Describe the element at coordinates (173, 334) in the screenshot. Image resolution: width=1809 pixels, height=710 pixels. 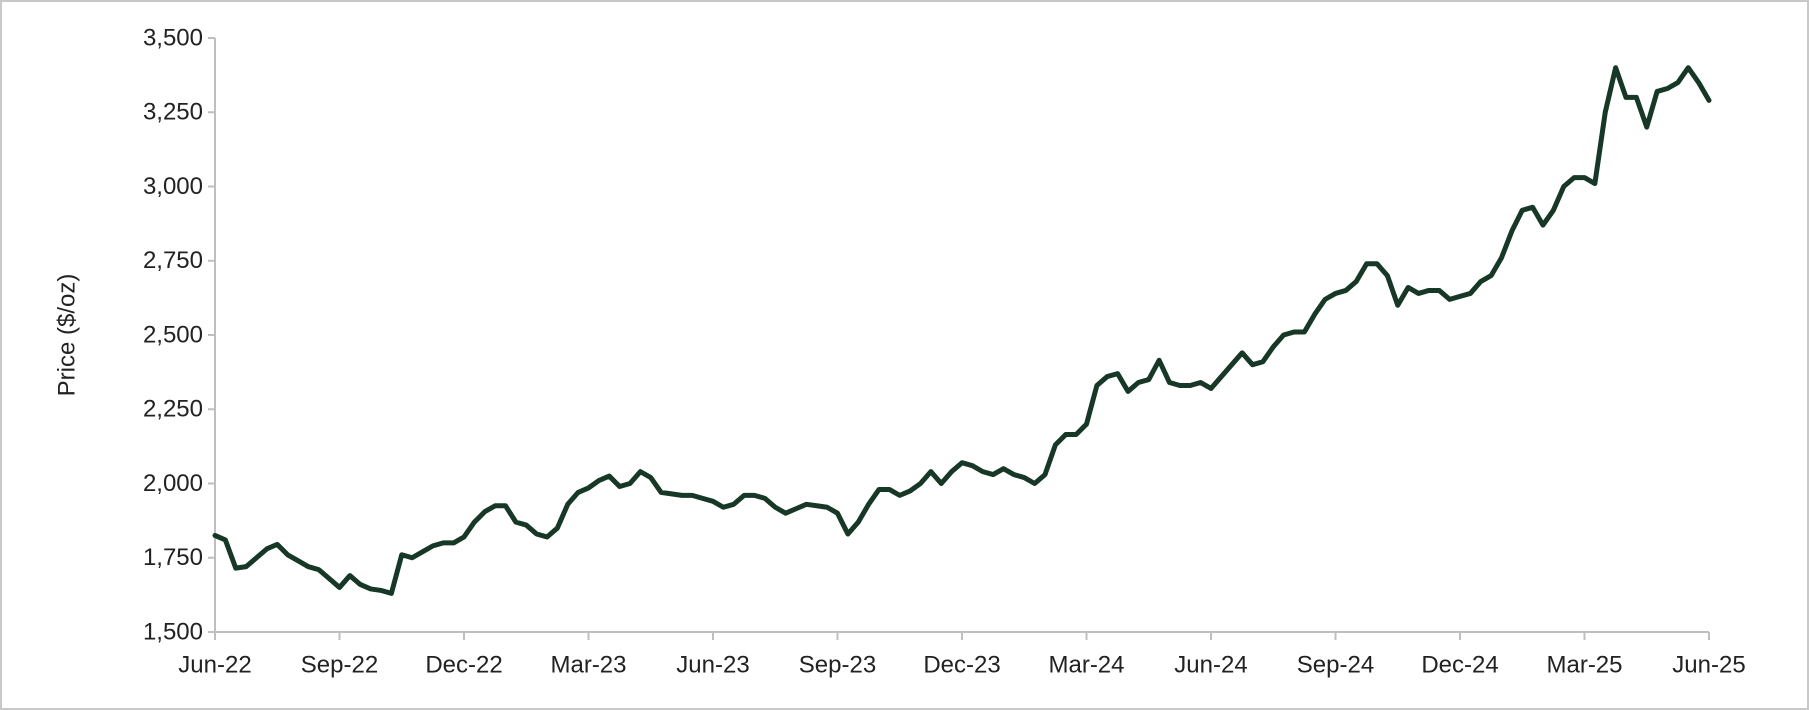
I see `y-tick-label: 2,500` at that location.